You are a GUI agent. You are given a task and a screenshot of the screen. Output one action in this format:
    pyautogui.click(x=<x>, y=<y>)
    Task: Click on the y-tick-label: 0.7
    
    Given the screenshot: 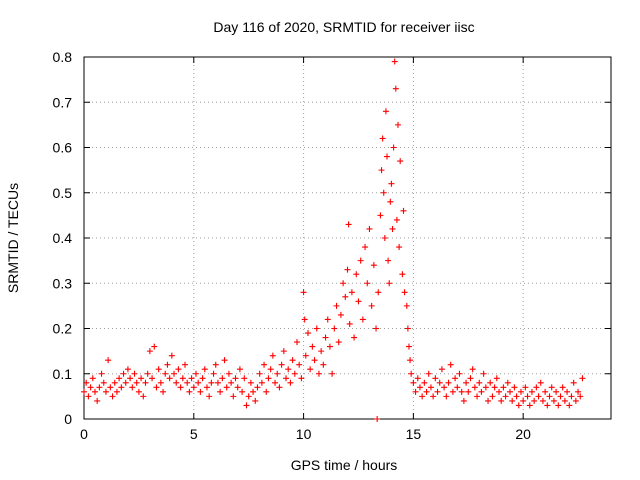 What is the action you would take?
    pyautogui.click(x=63, y=102)
    